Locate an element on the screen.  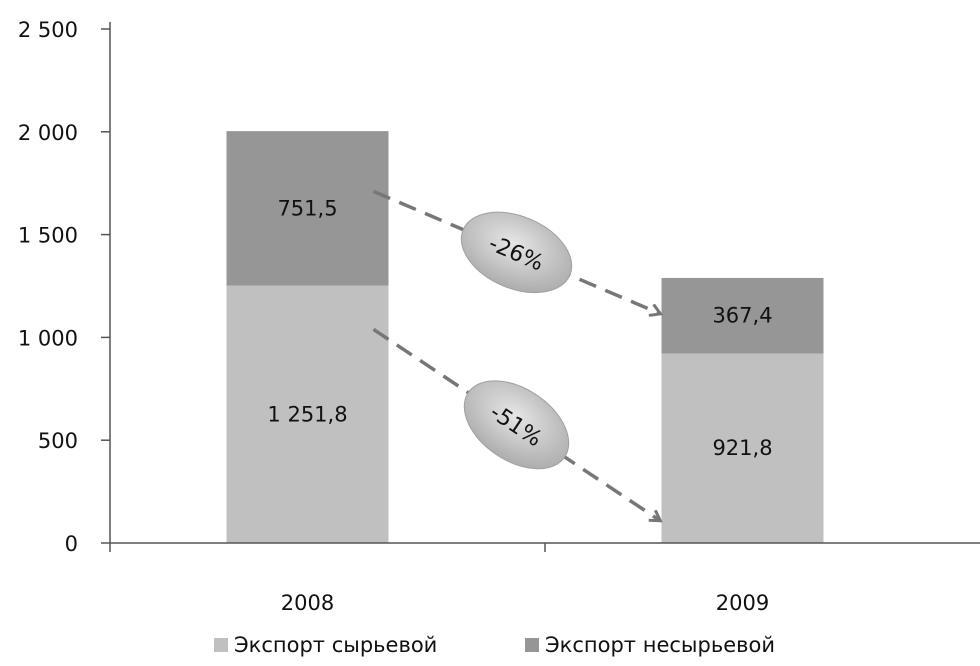
data-label: 751,5 is located at coordinates (307, 208).